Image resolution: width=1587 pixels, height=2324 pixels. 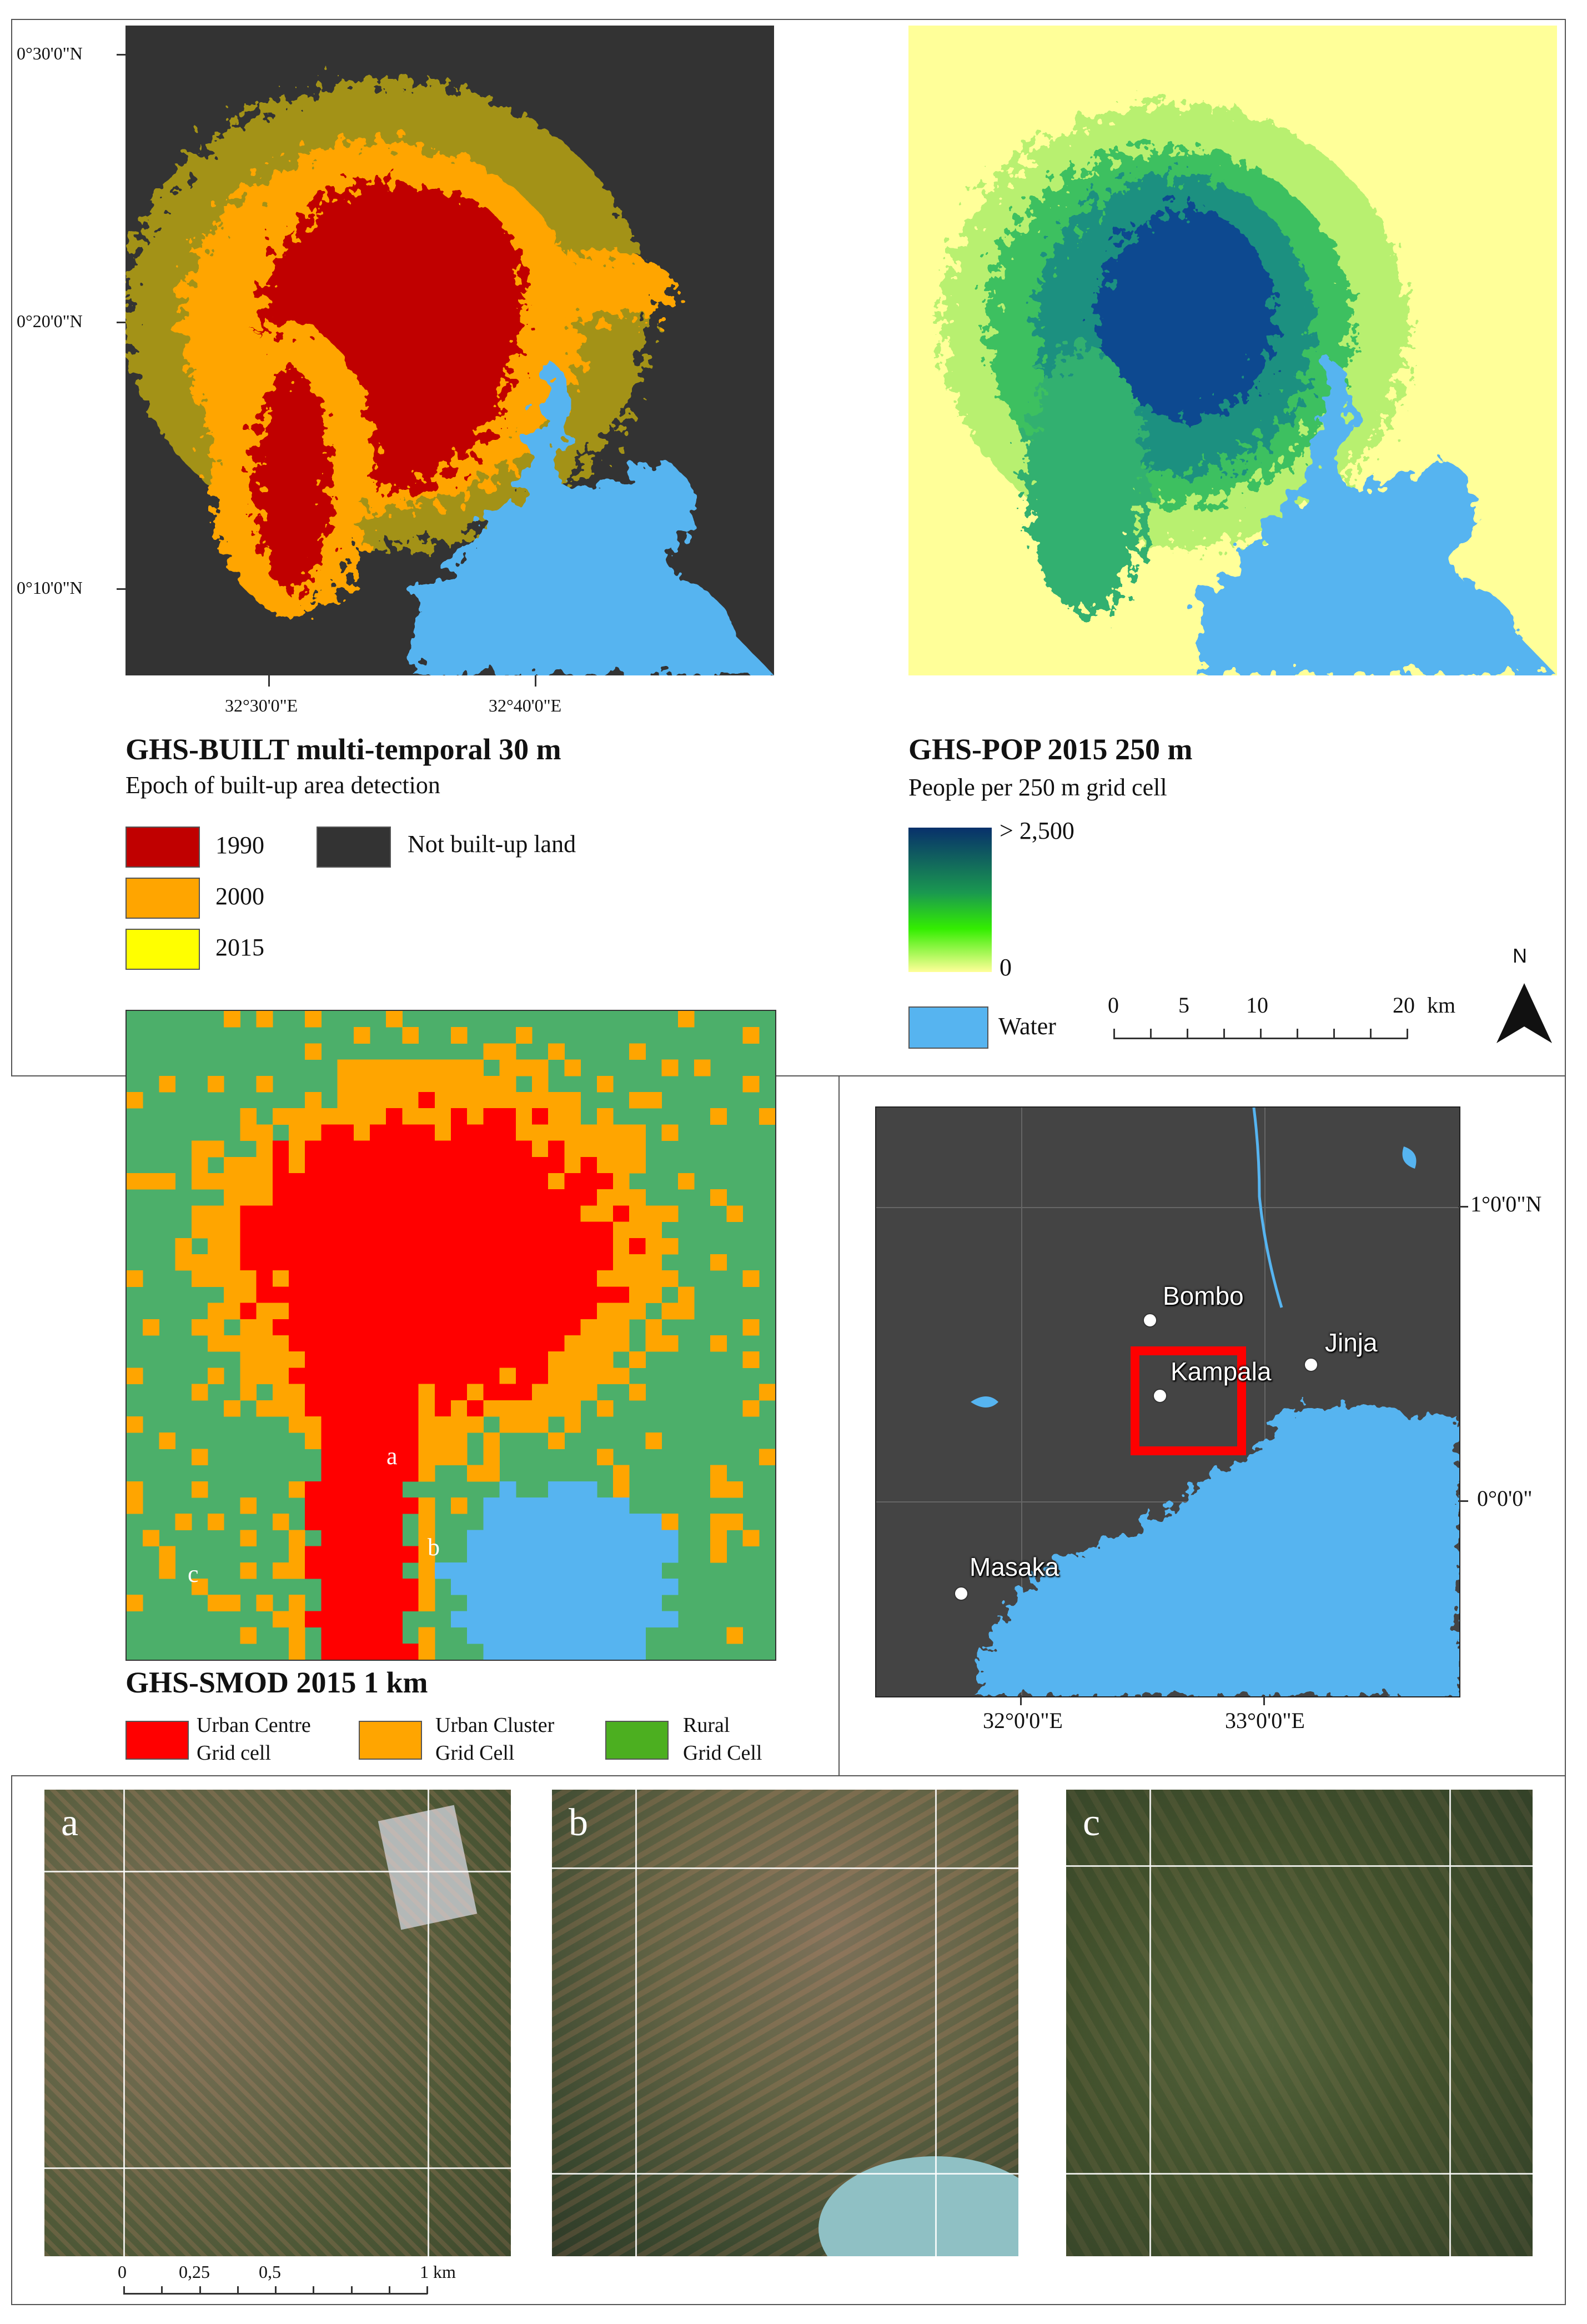 What do you see at coordinates (578, 1822) in the screenshot?
I see `photo-label-b: b` at bounding box center [578, 1822].